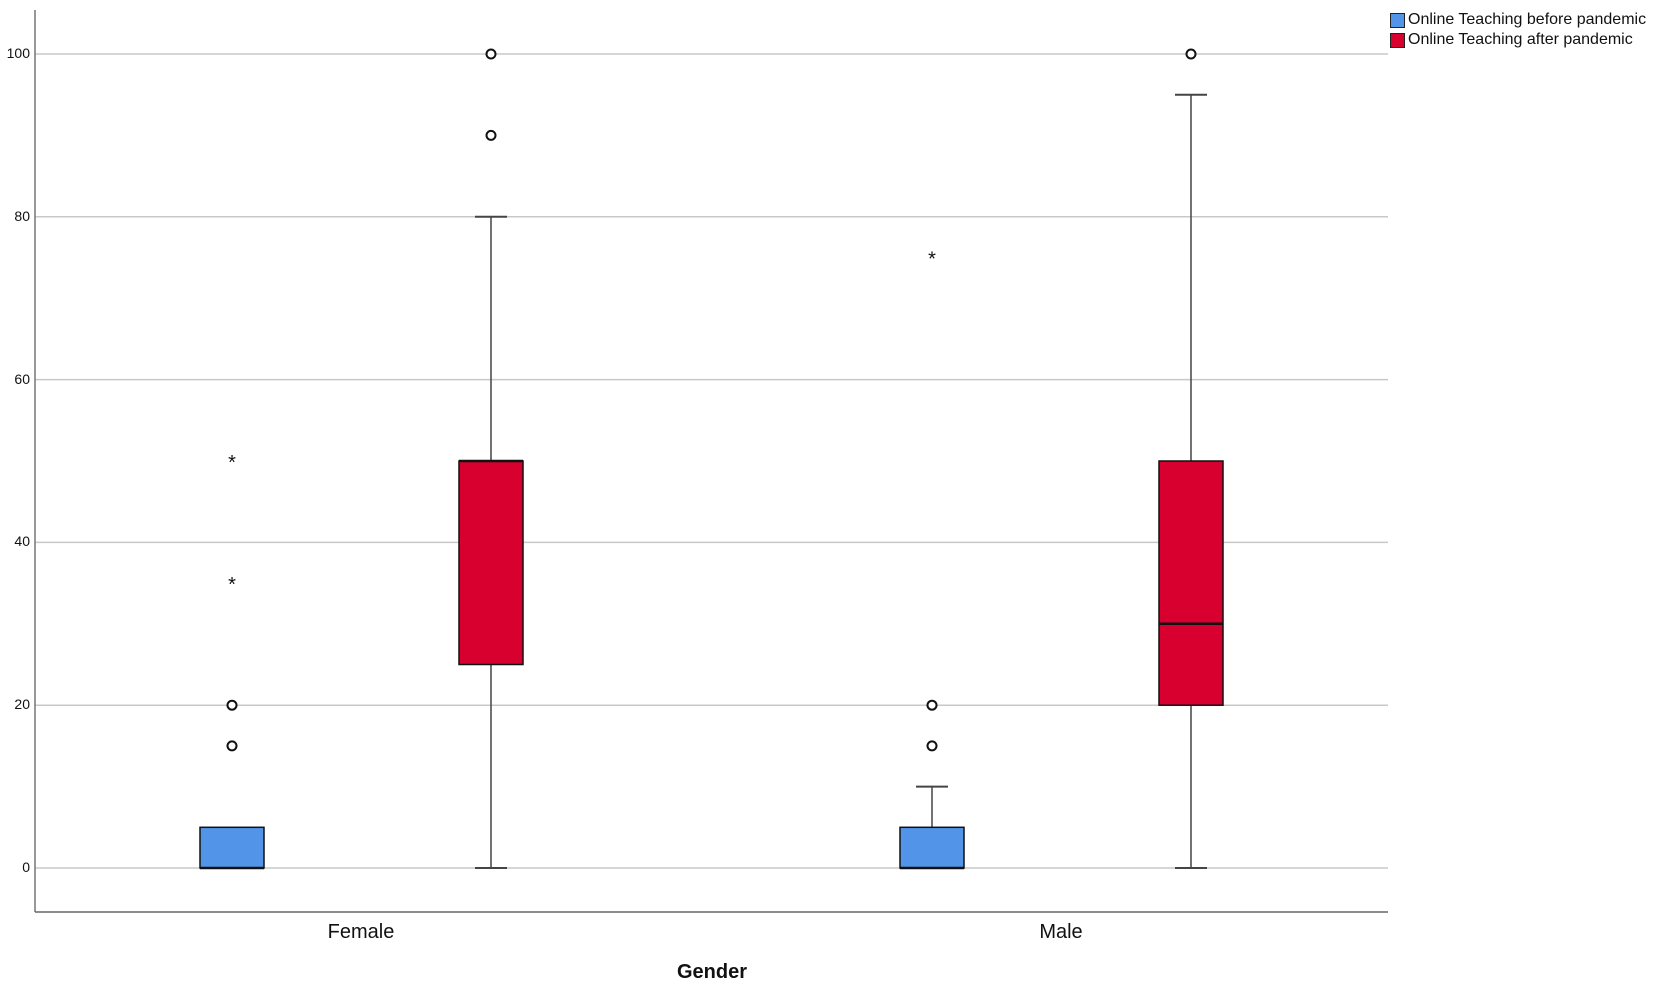 The image size is (1654, 987). I want to click on legend-item-after: Online Teaching after pandemic, so click(1518, 40).